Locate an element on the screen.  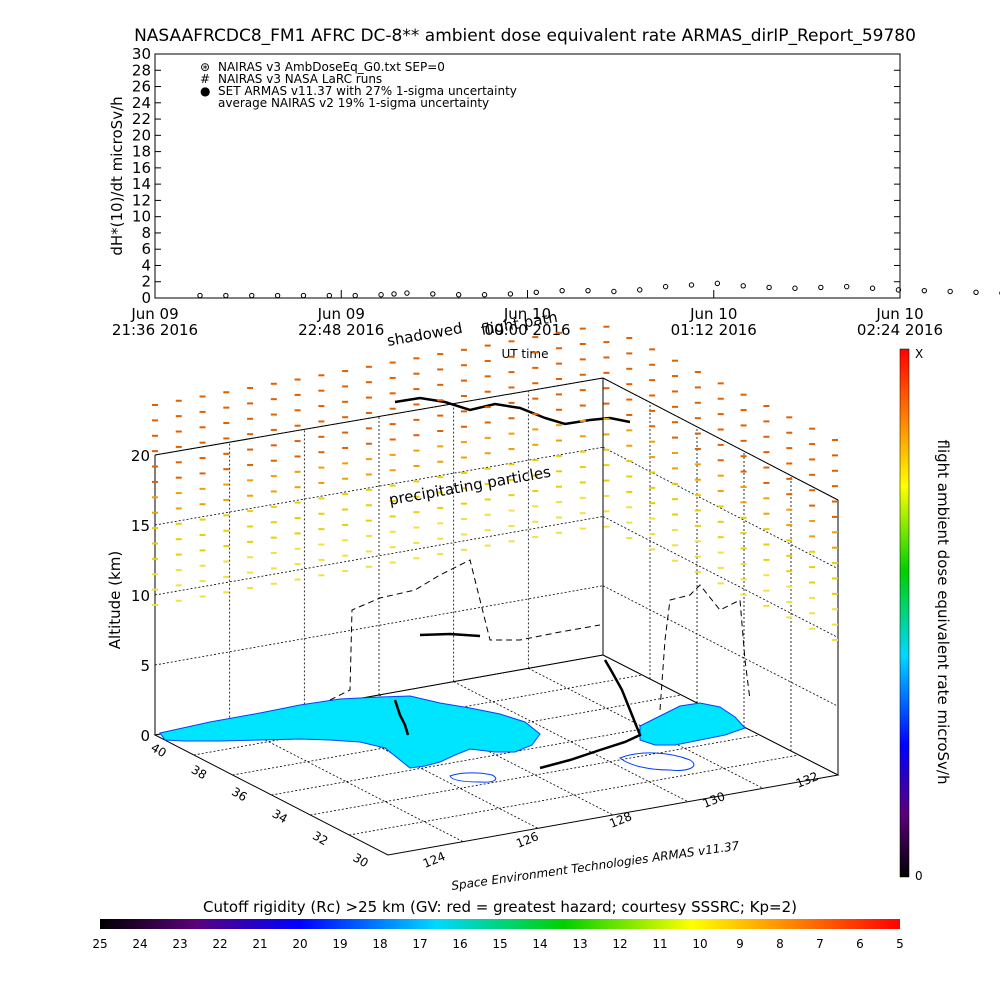
lat-tick-label: 30 is located at coordinates (361, 860).